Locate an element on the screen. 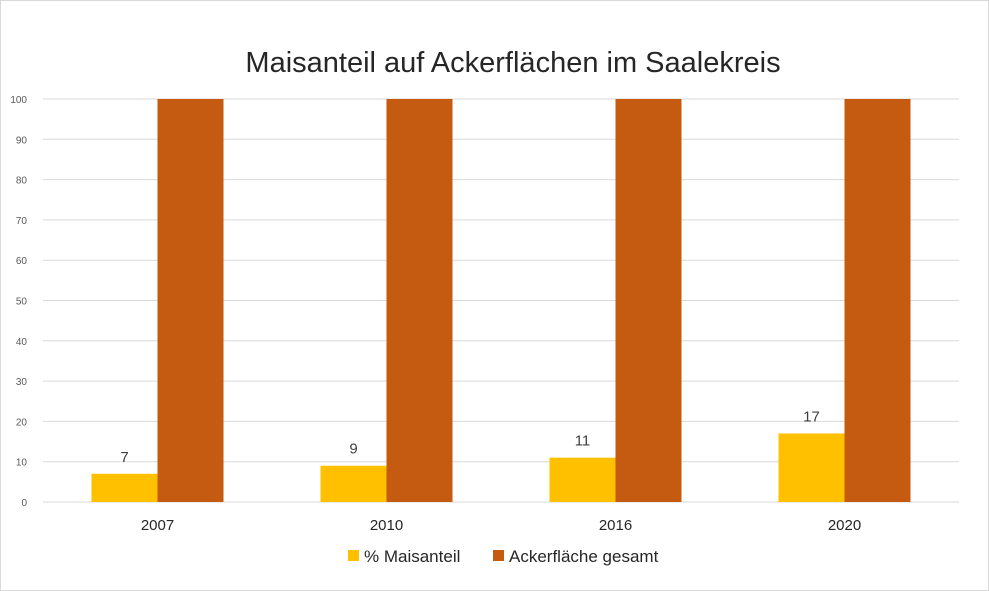 Image resolution: width=989 pixels, height=591 pixels. x-axis-categories: 2007 2010 2016 2020 is located at coordinates (501, 525).